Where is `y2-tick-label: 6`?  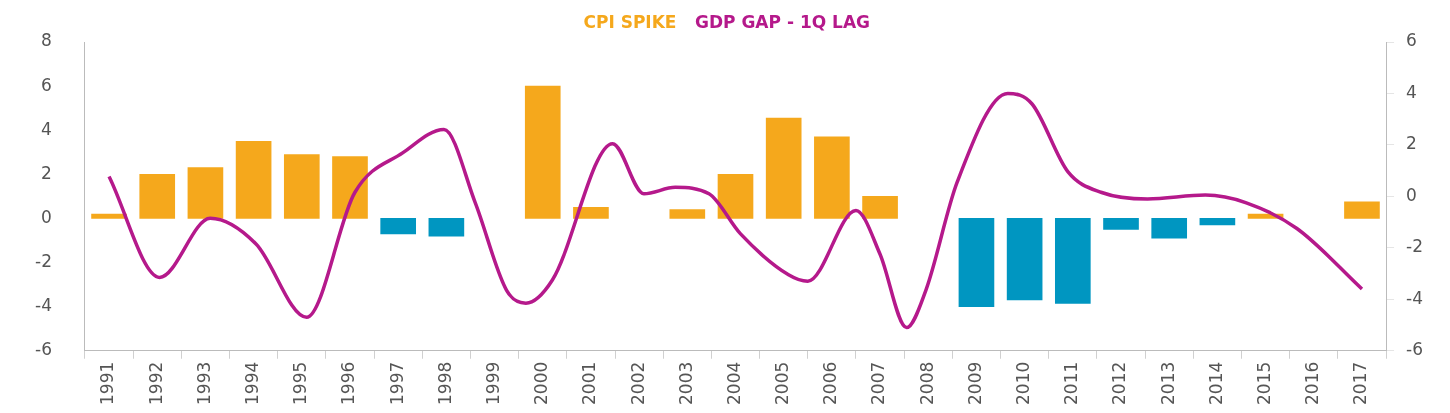
y2-tick-label: 6 is located at coordinates (1411, 40).